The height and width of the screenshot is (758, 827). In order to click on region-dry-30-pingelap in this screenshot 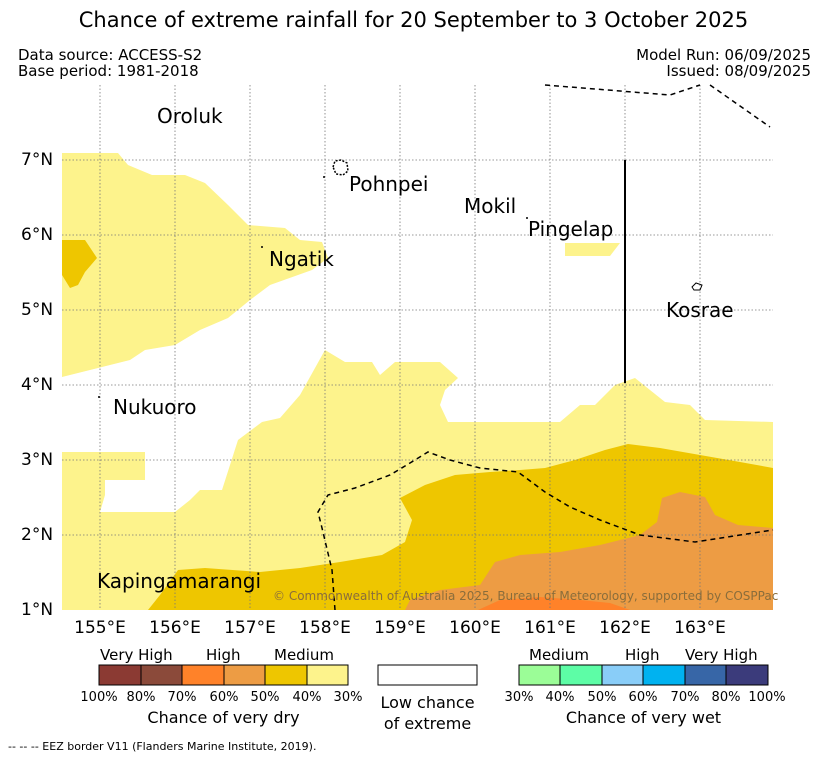, I will do `click(592, 249)`.